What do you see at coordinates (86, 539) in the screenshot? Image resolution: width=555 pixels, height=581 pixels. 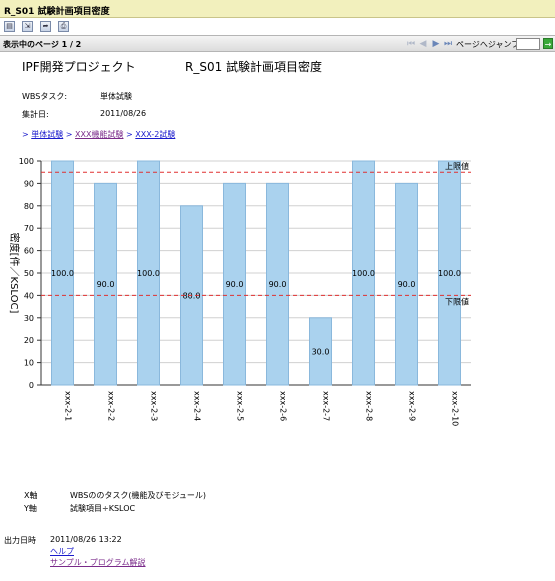 I see `output-datetime: 2011/08/26 13:22` at bounding box center [86, 539].